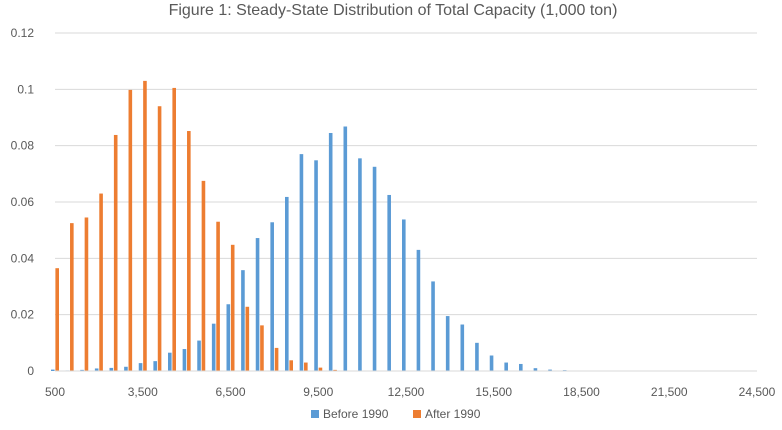 The width and height of the screenshot is (782, 430). I want to click on y-tick-label: 0.08, so click(23, 146).